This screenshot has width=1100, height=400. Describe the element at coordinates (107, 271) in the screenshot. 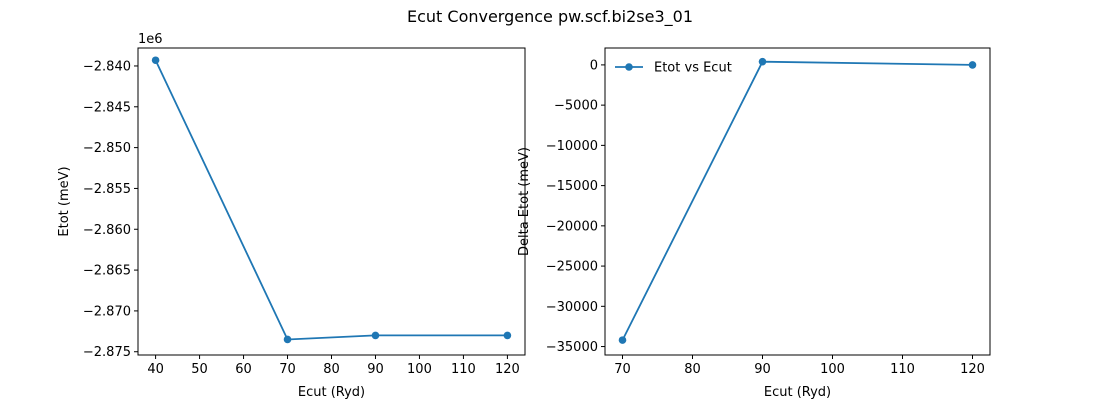

I see `y-tick-label: −2.865` at that location.